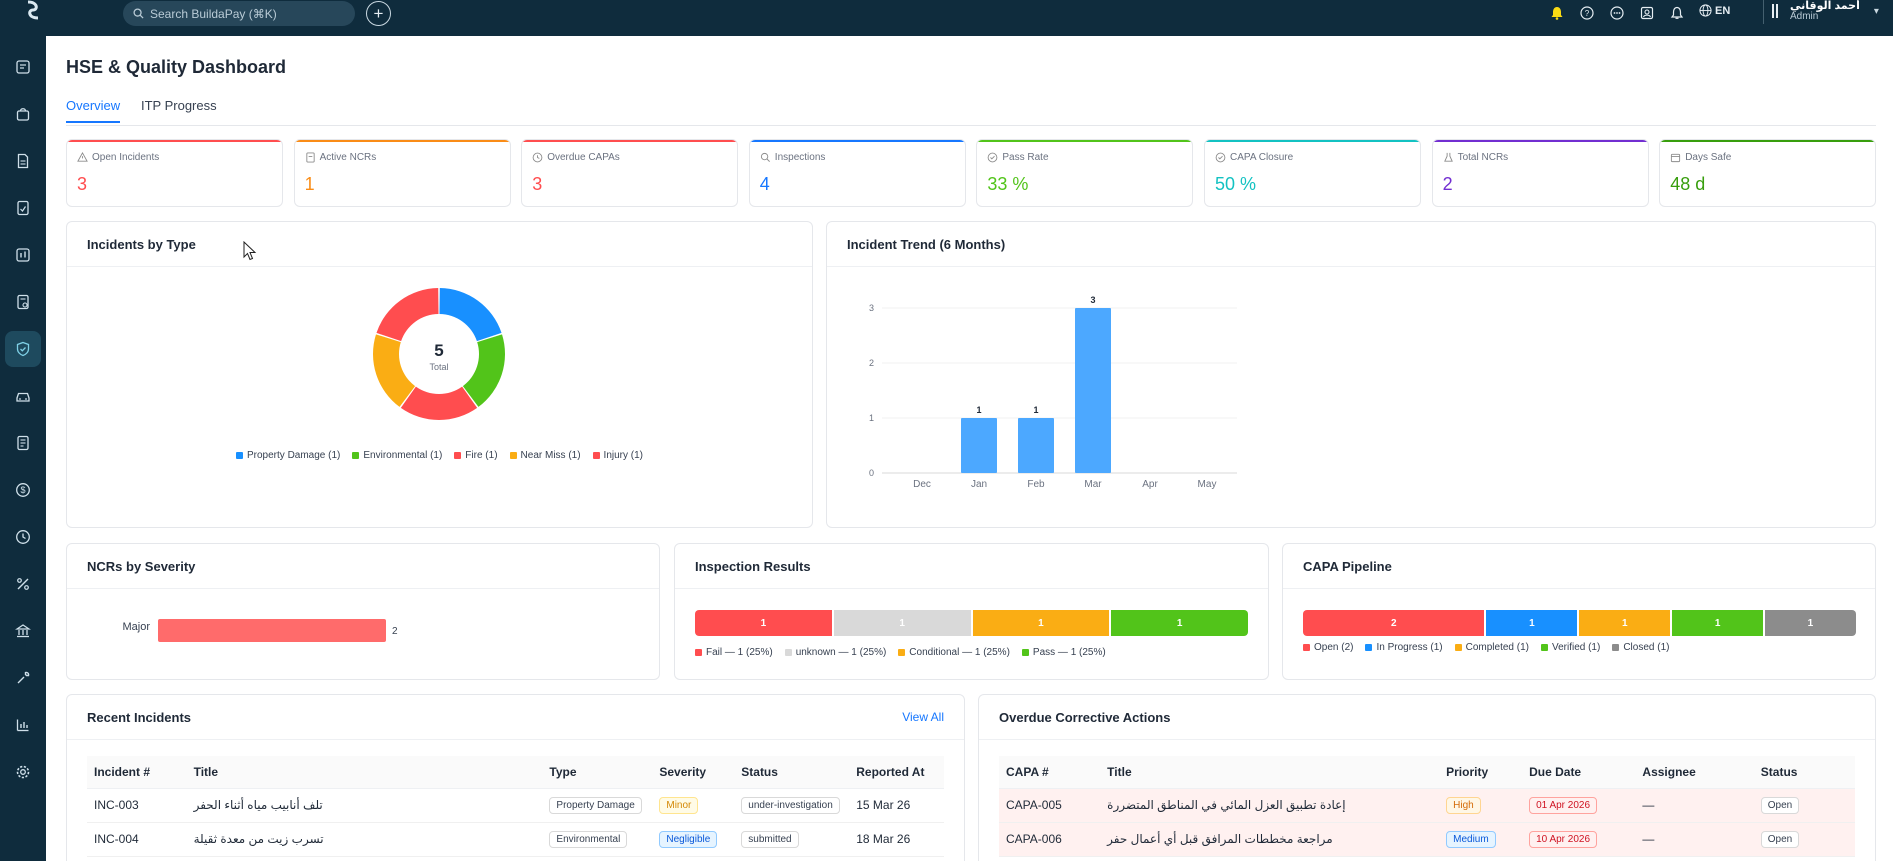 Image resolution: width=1893 pixels, height=861 pixels. Describe the element at coordinates (1640, 647) in the screenshot. I see `legend-item: Closed (1)` at that location.